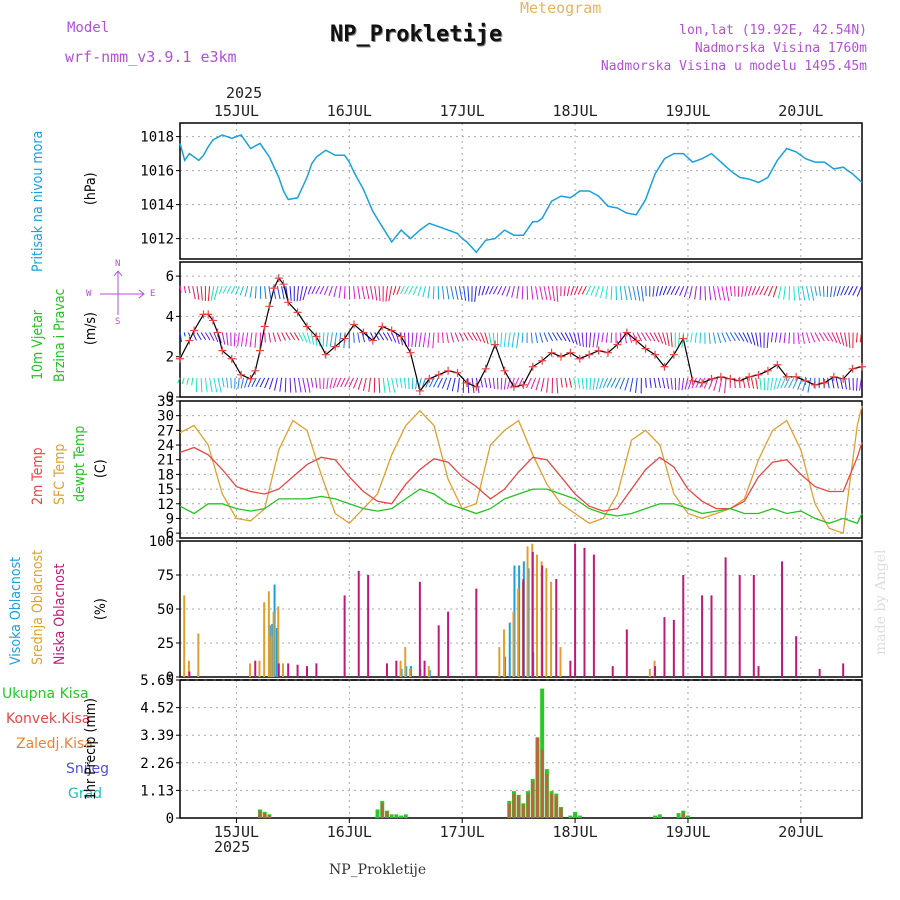  What do you see at coordinates (157, 172) in the screenshot?
I see `y-tick-label: 1016` at bounding box center [157, 172].